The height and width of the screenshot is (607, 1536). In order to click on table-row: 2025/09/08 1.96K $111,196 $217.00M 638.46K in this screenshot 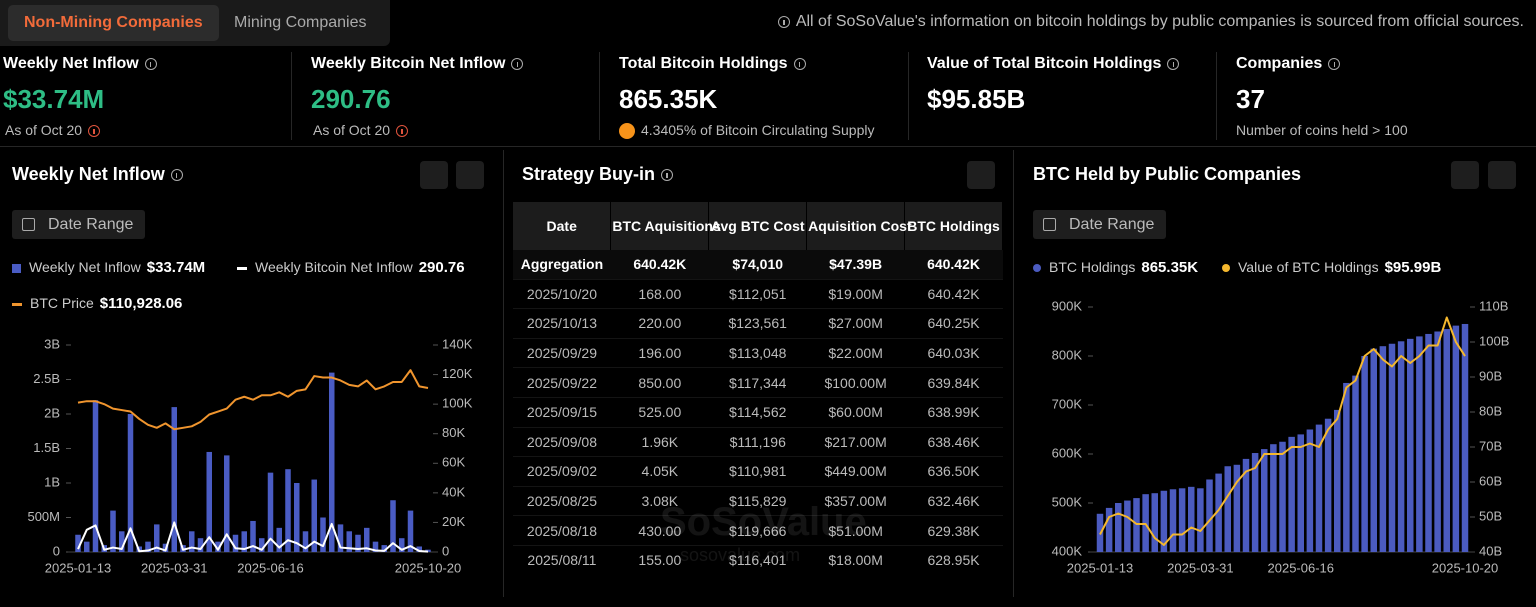, I will do `click(758, 442)`.